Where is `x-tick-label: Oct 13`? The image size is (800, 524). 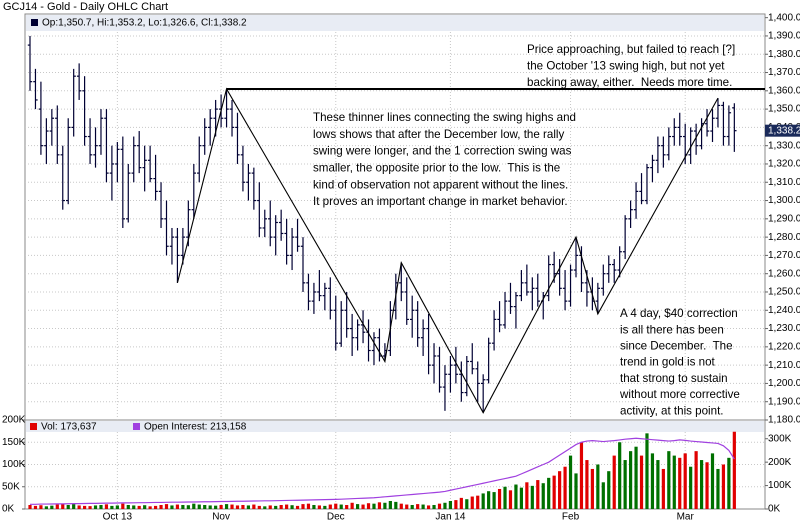
x-tick-label: Oct 13 is located at coordinates (118, 517).